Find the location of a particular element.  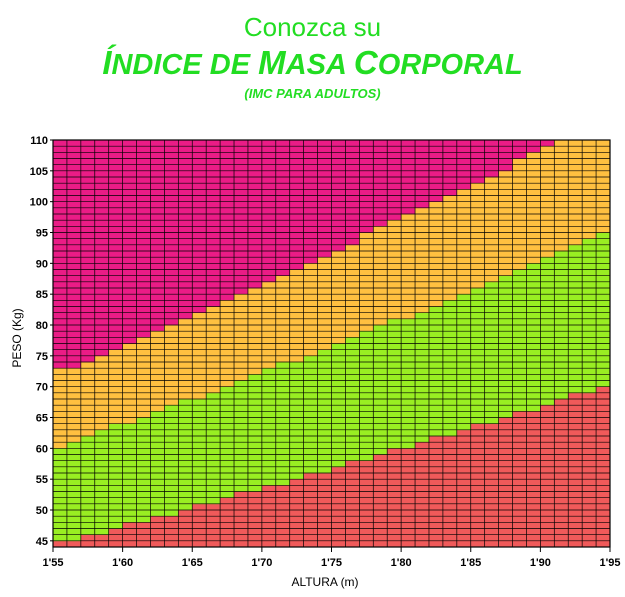

x-tick-label: 1'75 is located at coordinates (331, 563).